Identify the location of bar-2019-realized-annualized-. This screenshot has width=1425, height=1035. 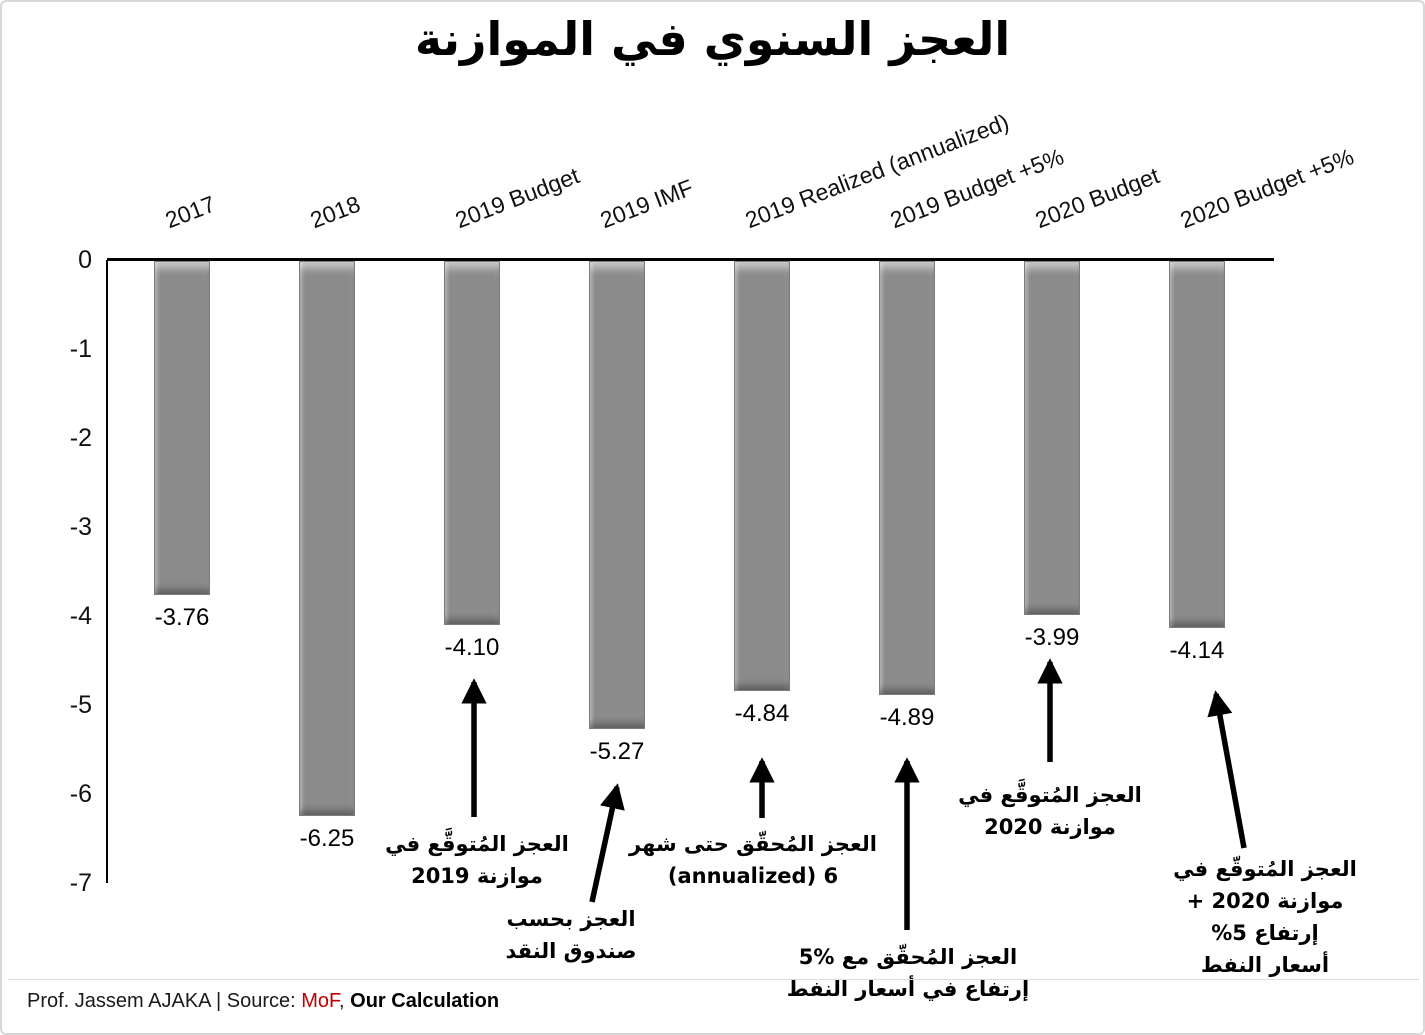
(762, 476).